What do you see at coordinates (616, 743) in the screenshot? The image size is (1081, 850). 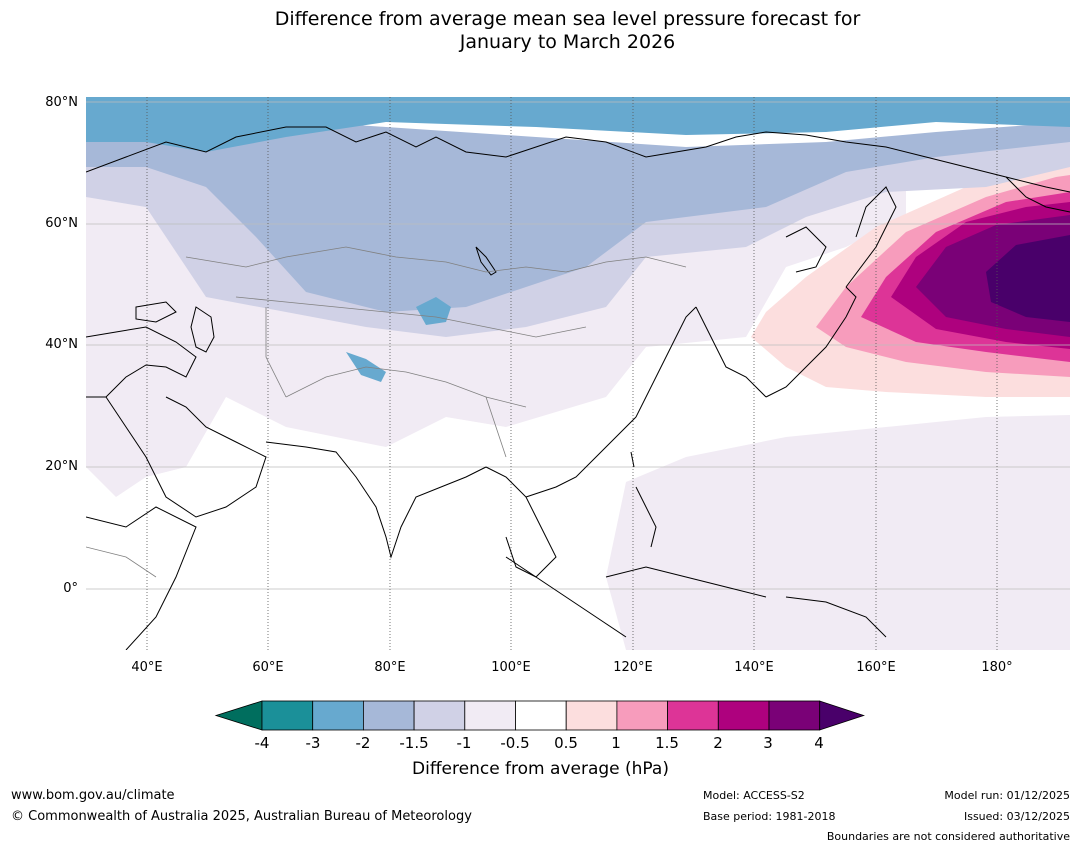 I see `colorbar-tick: 1` at bounding box center [616, 743].